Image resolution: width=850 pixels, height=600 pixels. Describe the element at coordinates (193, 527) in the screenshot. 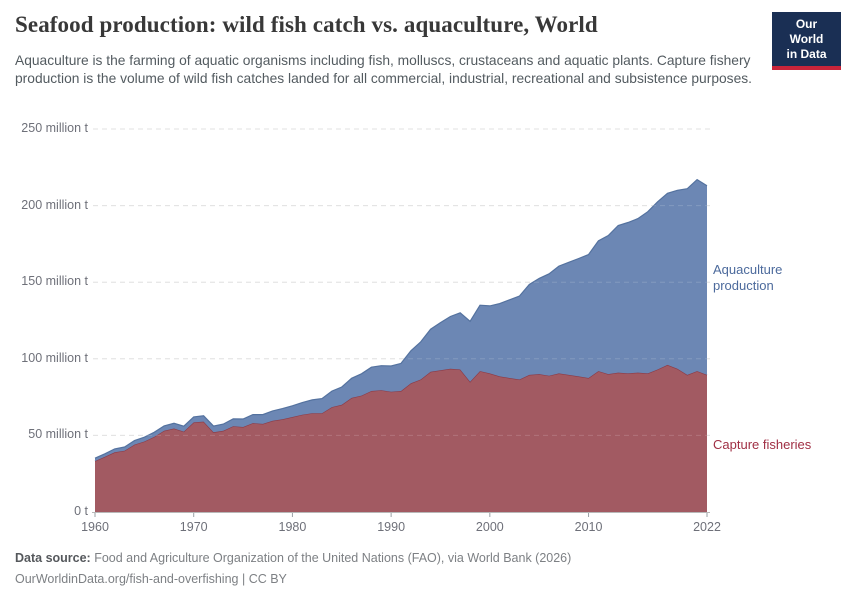

I see `x-axis-tick-label: 1970` at that location.